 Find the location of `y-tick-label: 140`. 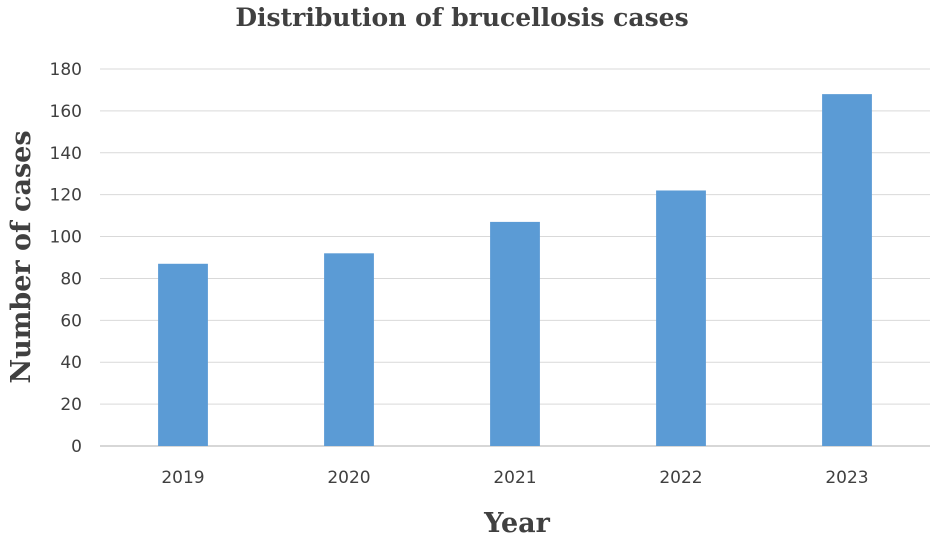

y-tick-label: 140 is located at coordinates (66, 154).